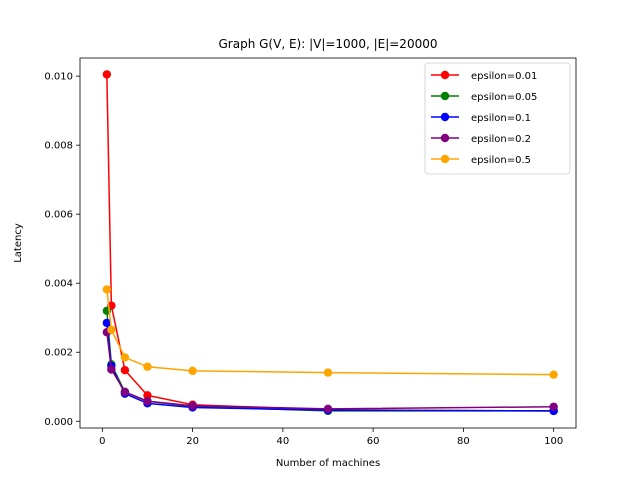 The width and height of the screenshot is (640, 480). What do you see at coordinates (192, 441) in the screenshot?
I see `x-tick-label: 20` at bounding box center [192, 441].